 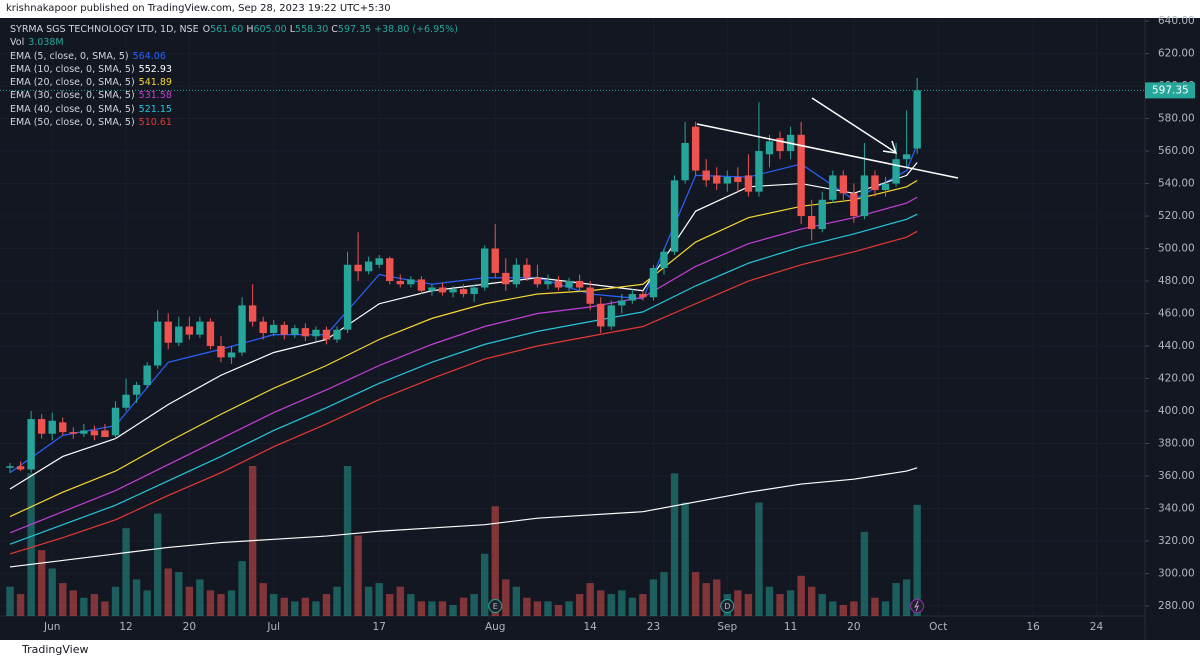 What do you see at coordinates (917, 606) in the screenshot?
I see `event-icon` at bounding box center [917, 606].